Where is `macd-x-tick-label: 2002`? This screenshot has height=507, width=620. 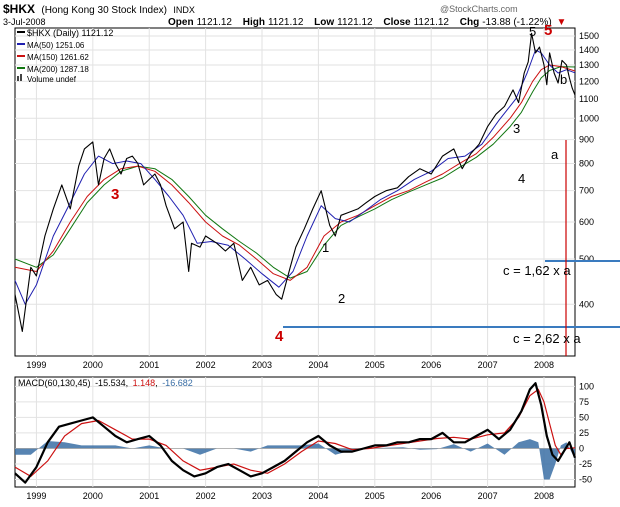 macd-x-tick-label: 2002 is located at coordinates (206, 496).